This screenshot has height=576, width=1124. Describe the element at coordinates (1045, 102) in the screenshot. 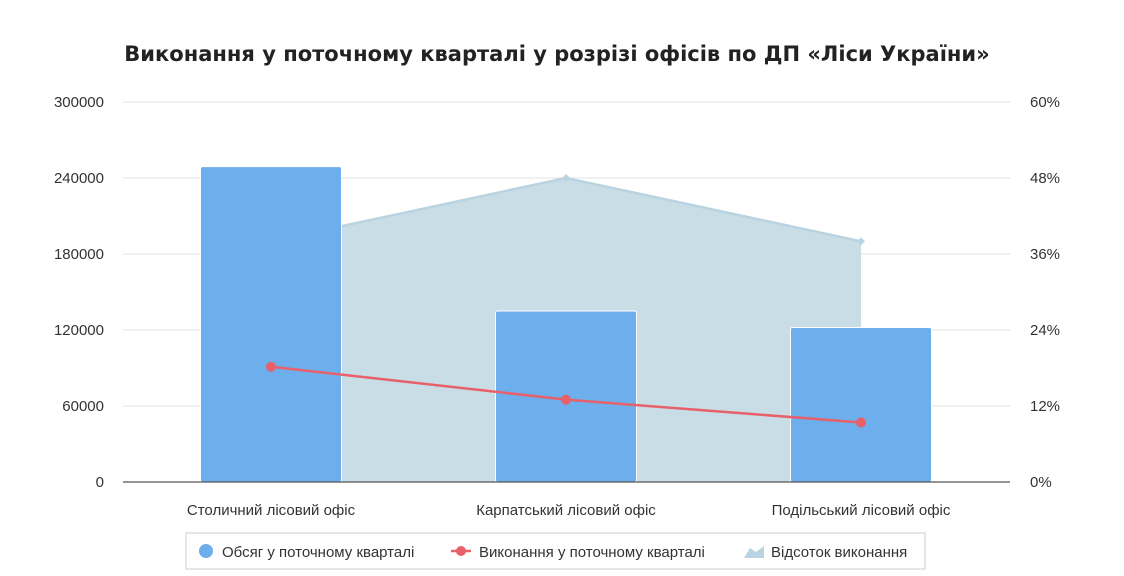

I see `y-right-tick-label: 60%` at that location.